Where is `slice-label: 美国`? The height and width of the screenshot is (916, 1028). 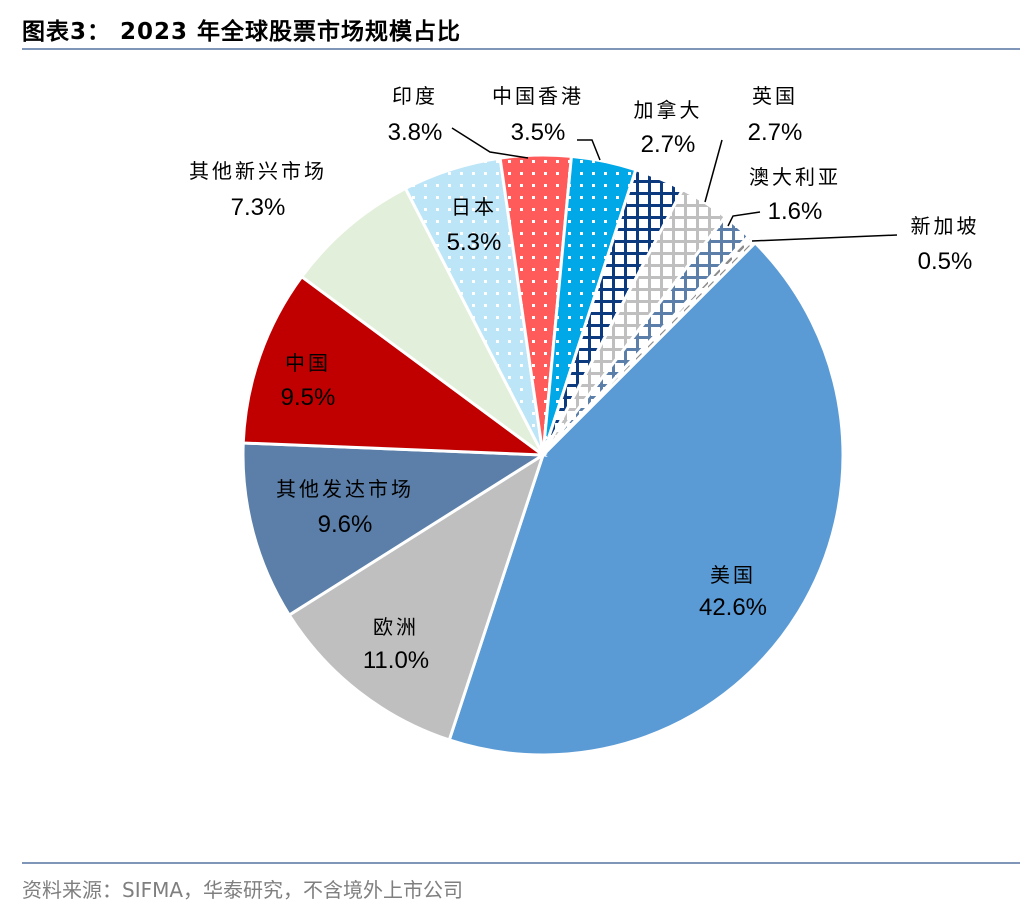
slice-label: 美国 is located at coordinates (733, 575).